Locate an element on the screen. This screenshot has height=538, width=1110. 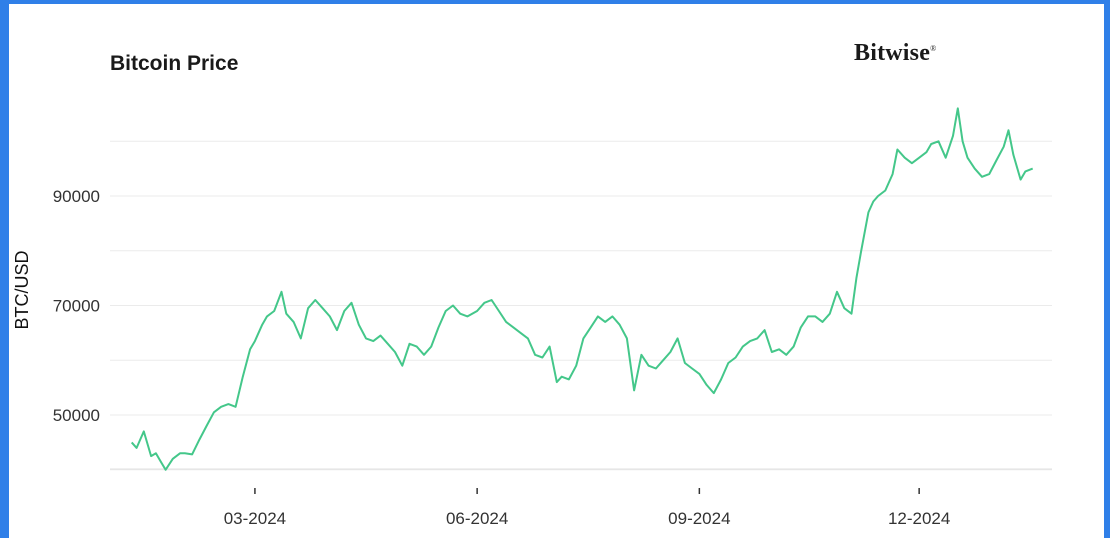
x-tick-label: 12-2024 is located at coordinates (919, 518).